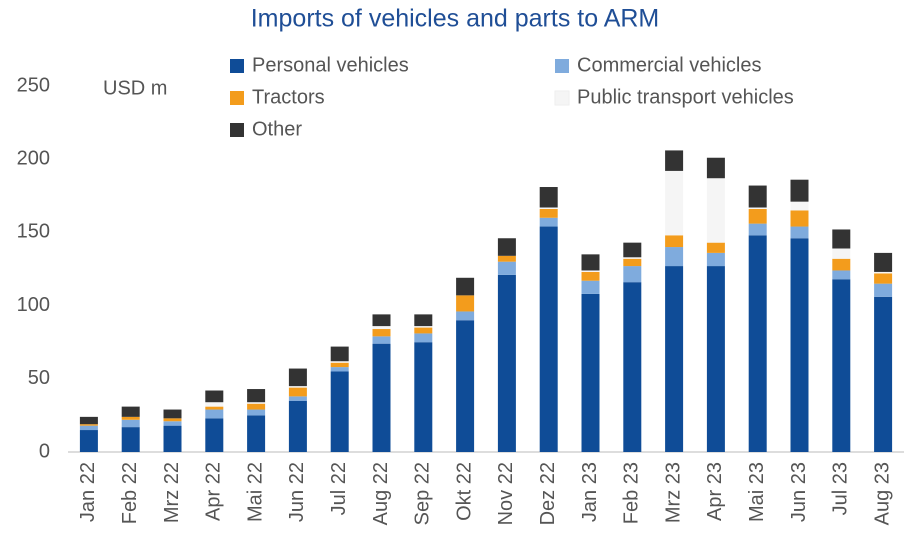 This screenshot has width=904, height=546. What do you see at coordinates (214, 491) in the screenshot?
I see `x-tick-label: Apr 22` at bounding box center [214, 491].